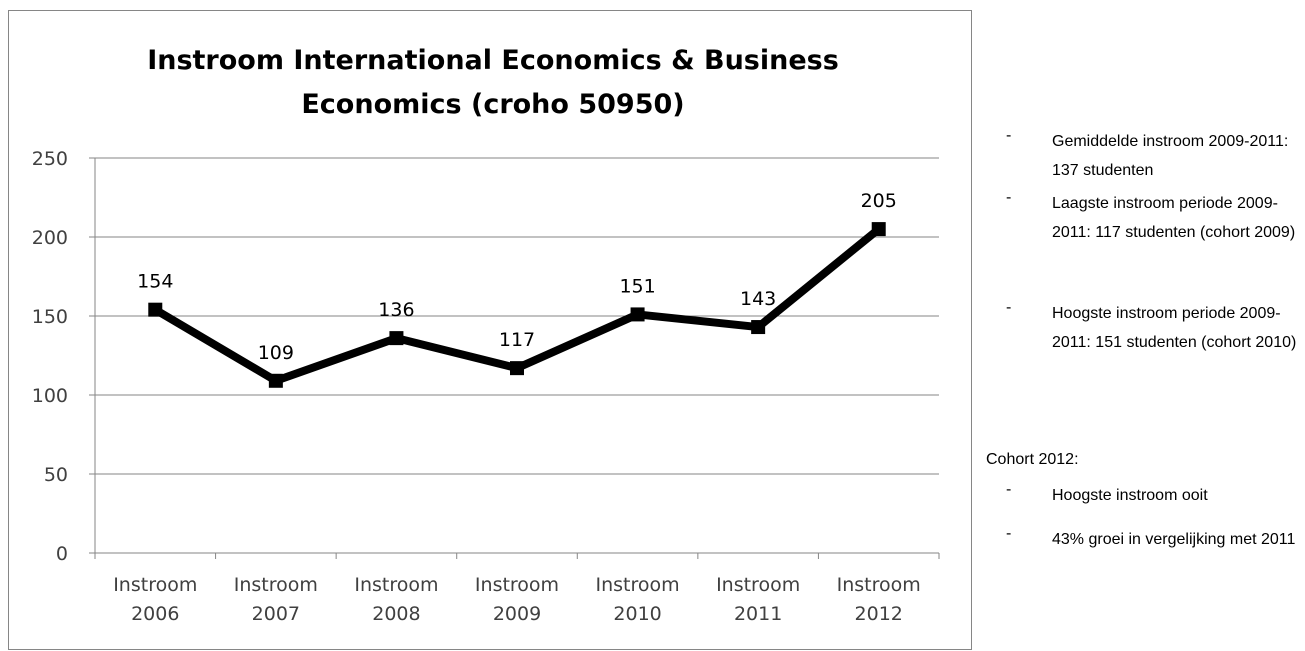 Image resolution: width=1305 pixels, height=651 pixels. What do you see at coordinates (492, 104) in the screenshot?
I see `chart-title-line-2: Economics (croho 50950)` at bounding box center [492, 104].